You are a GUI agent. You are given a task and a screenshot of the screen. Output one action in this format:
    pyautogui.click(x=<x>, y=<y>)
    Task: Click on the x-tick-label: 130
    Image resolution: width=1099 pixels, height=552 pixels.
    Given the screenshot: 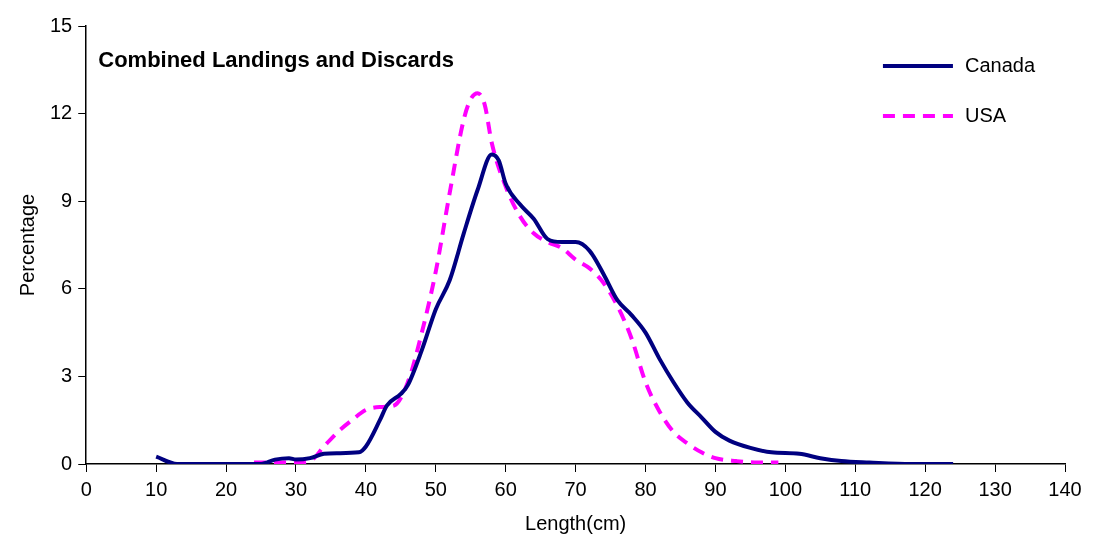 What is the action you would take?
    pyautogui.click(x=995, y=488)
    